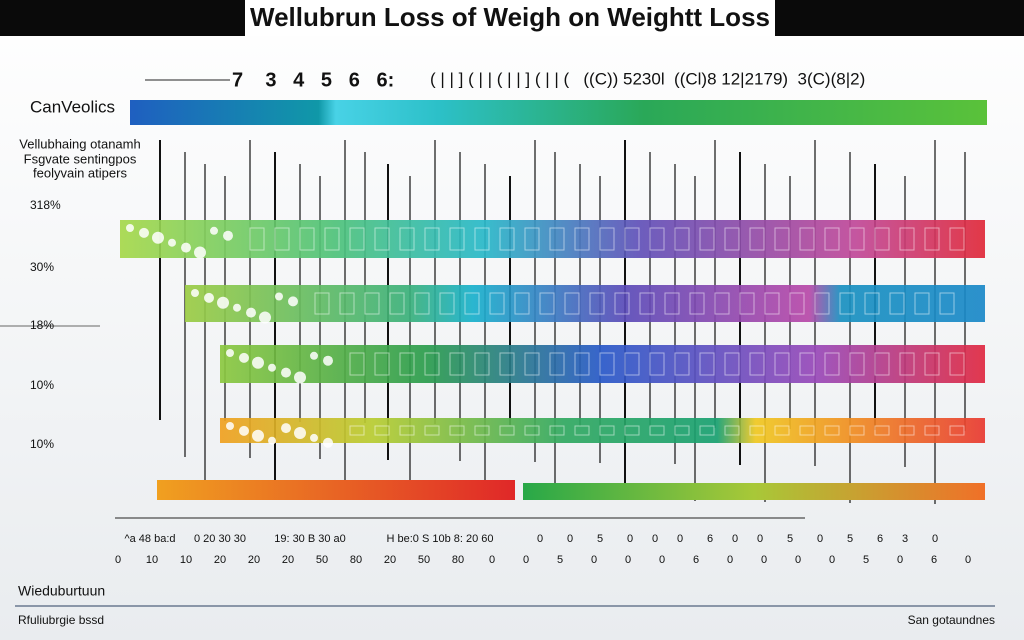  What do you see at coordinates (510, 18) in the screenshot?
I see `title-box` at bounding box center [510, 18].